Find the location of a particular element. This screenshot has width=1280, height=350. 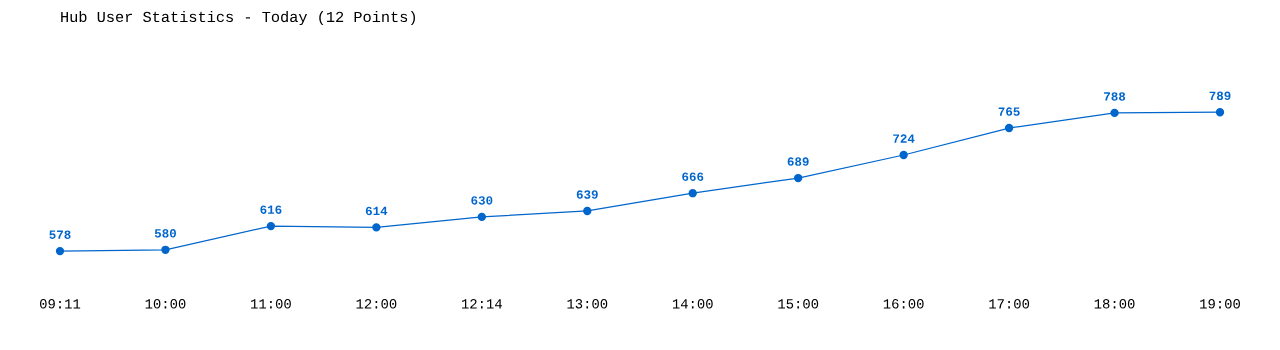

data-label: 788 is located at coordinates (1115, 96).